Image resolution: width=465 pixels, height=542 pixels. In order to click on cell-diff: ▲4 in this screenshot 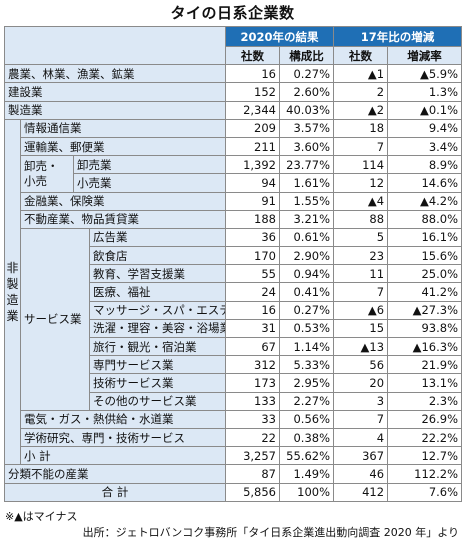, I will do `click(361, 201)`.